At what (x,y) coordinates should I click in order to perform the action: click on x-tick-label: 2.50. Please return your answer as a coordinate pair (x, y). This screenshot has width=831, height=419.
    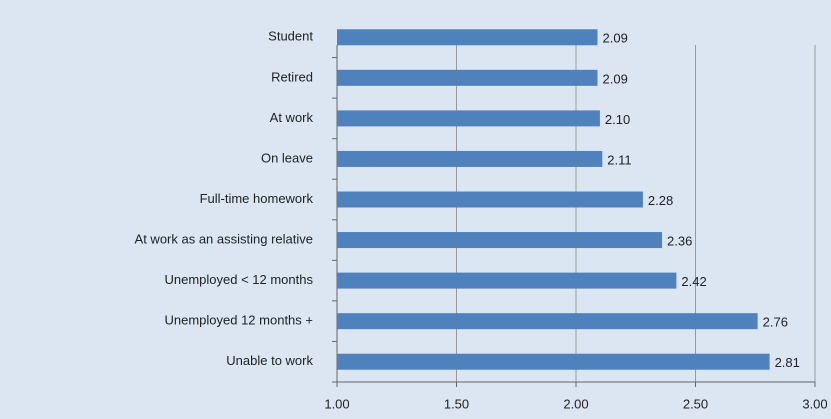
    Looking at the image, I should click on (695, 403).